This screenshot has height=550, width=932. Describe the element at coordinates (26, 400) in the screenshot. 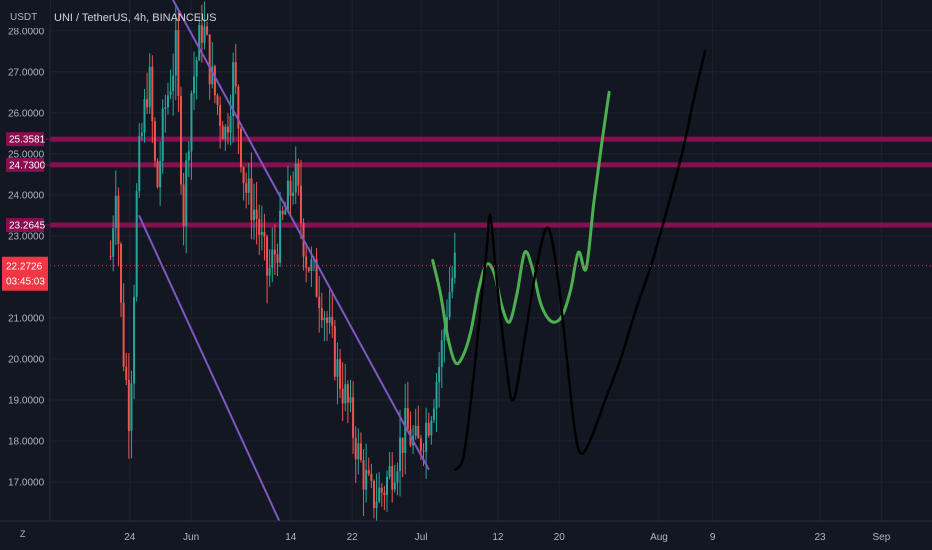

I see `y-tick-label-8: 19.0000` at that location.